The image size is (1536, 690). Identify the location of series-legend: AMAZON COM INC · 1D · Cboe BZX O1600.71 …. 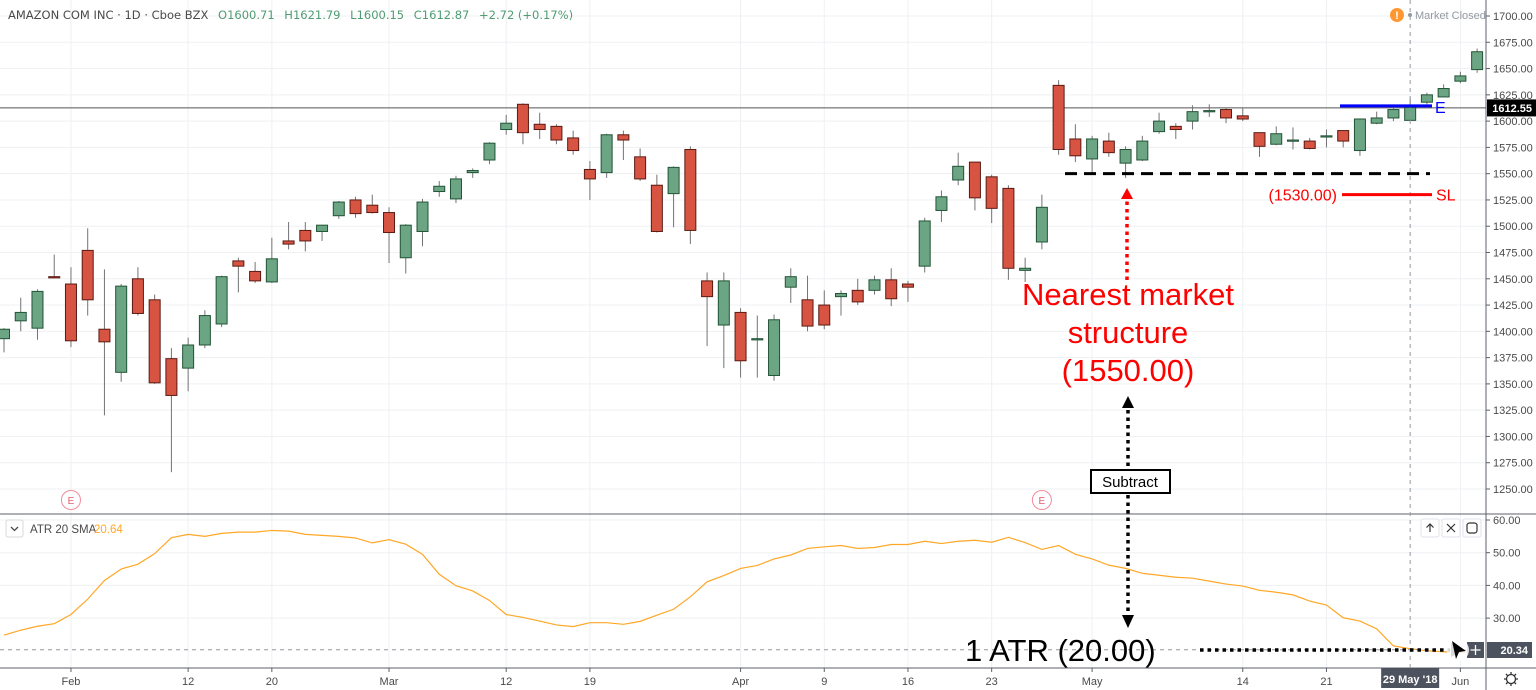
(290, 15).